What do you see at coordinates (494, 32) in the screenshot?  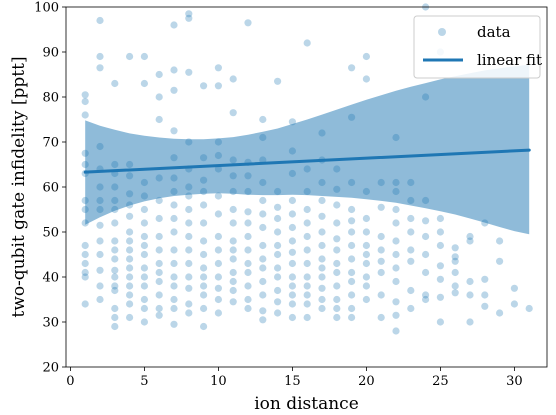 I see `legend-data-label: data` at bounding box center [494, 32].